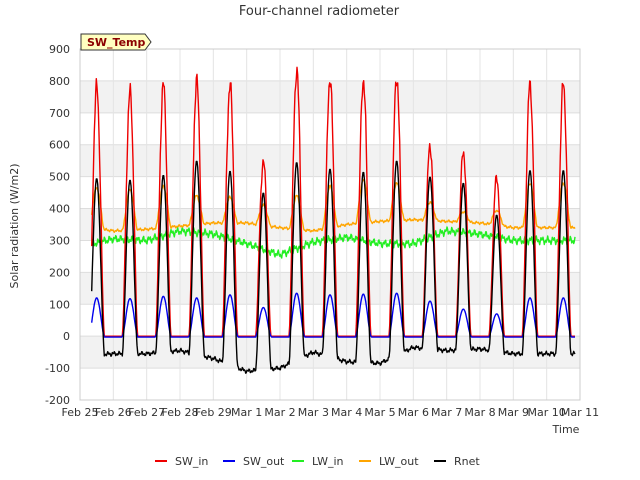  I want to click on legend: SW_in SW_out LW_in LW_out Rnet, so click(317, 461).